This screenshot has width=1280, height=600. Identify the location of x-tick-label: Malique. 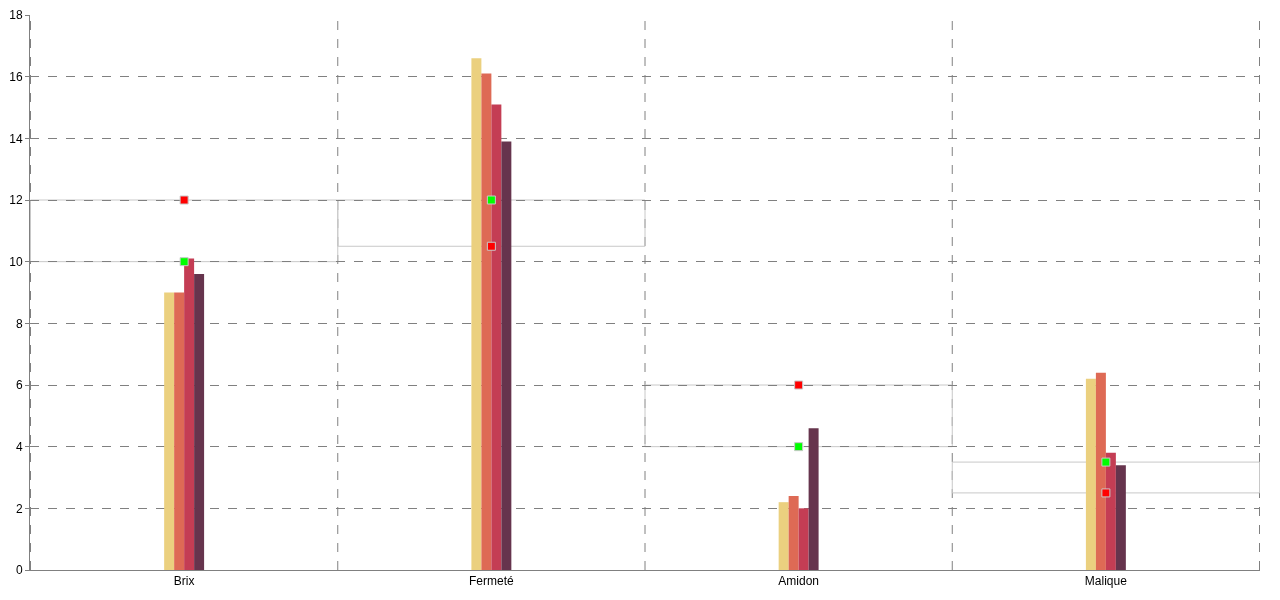
(1106, 581).